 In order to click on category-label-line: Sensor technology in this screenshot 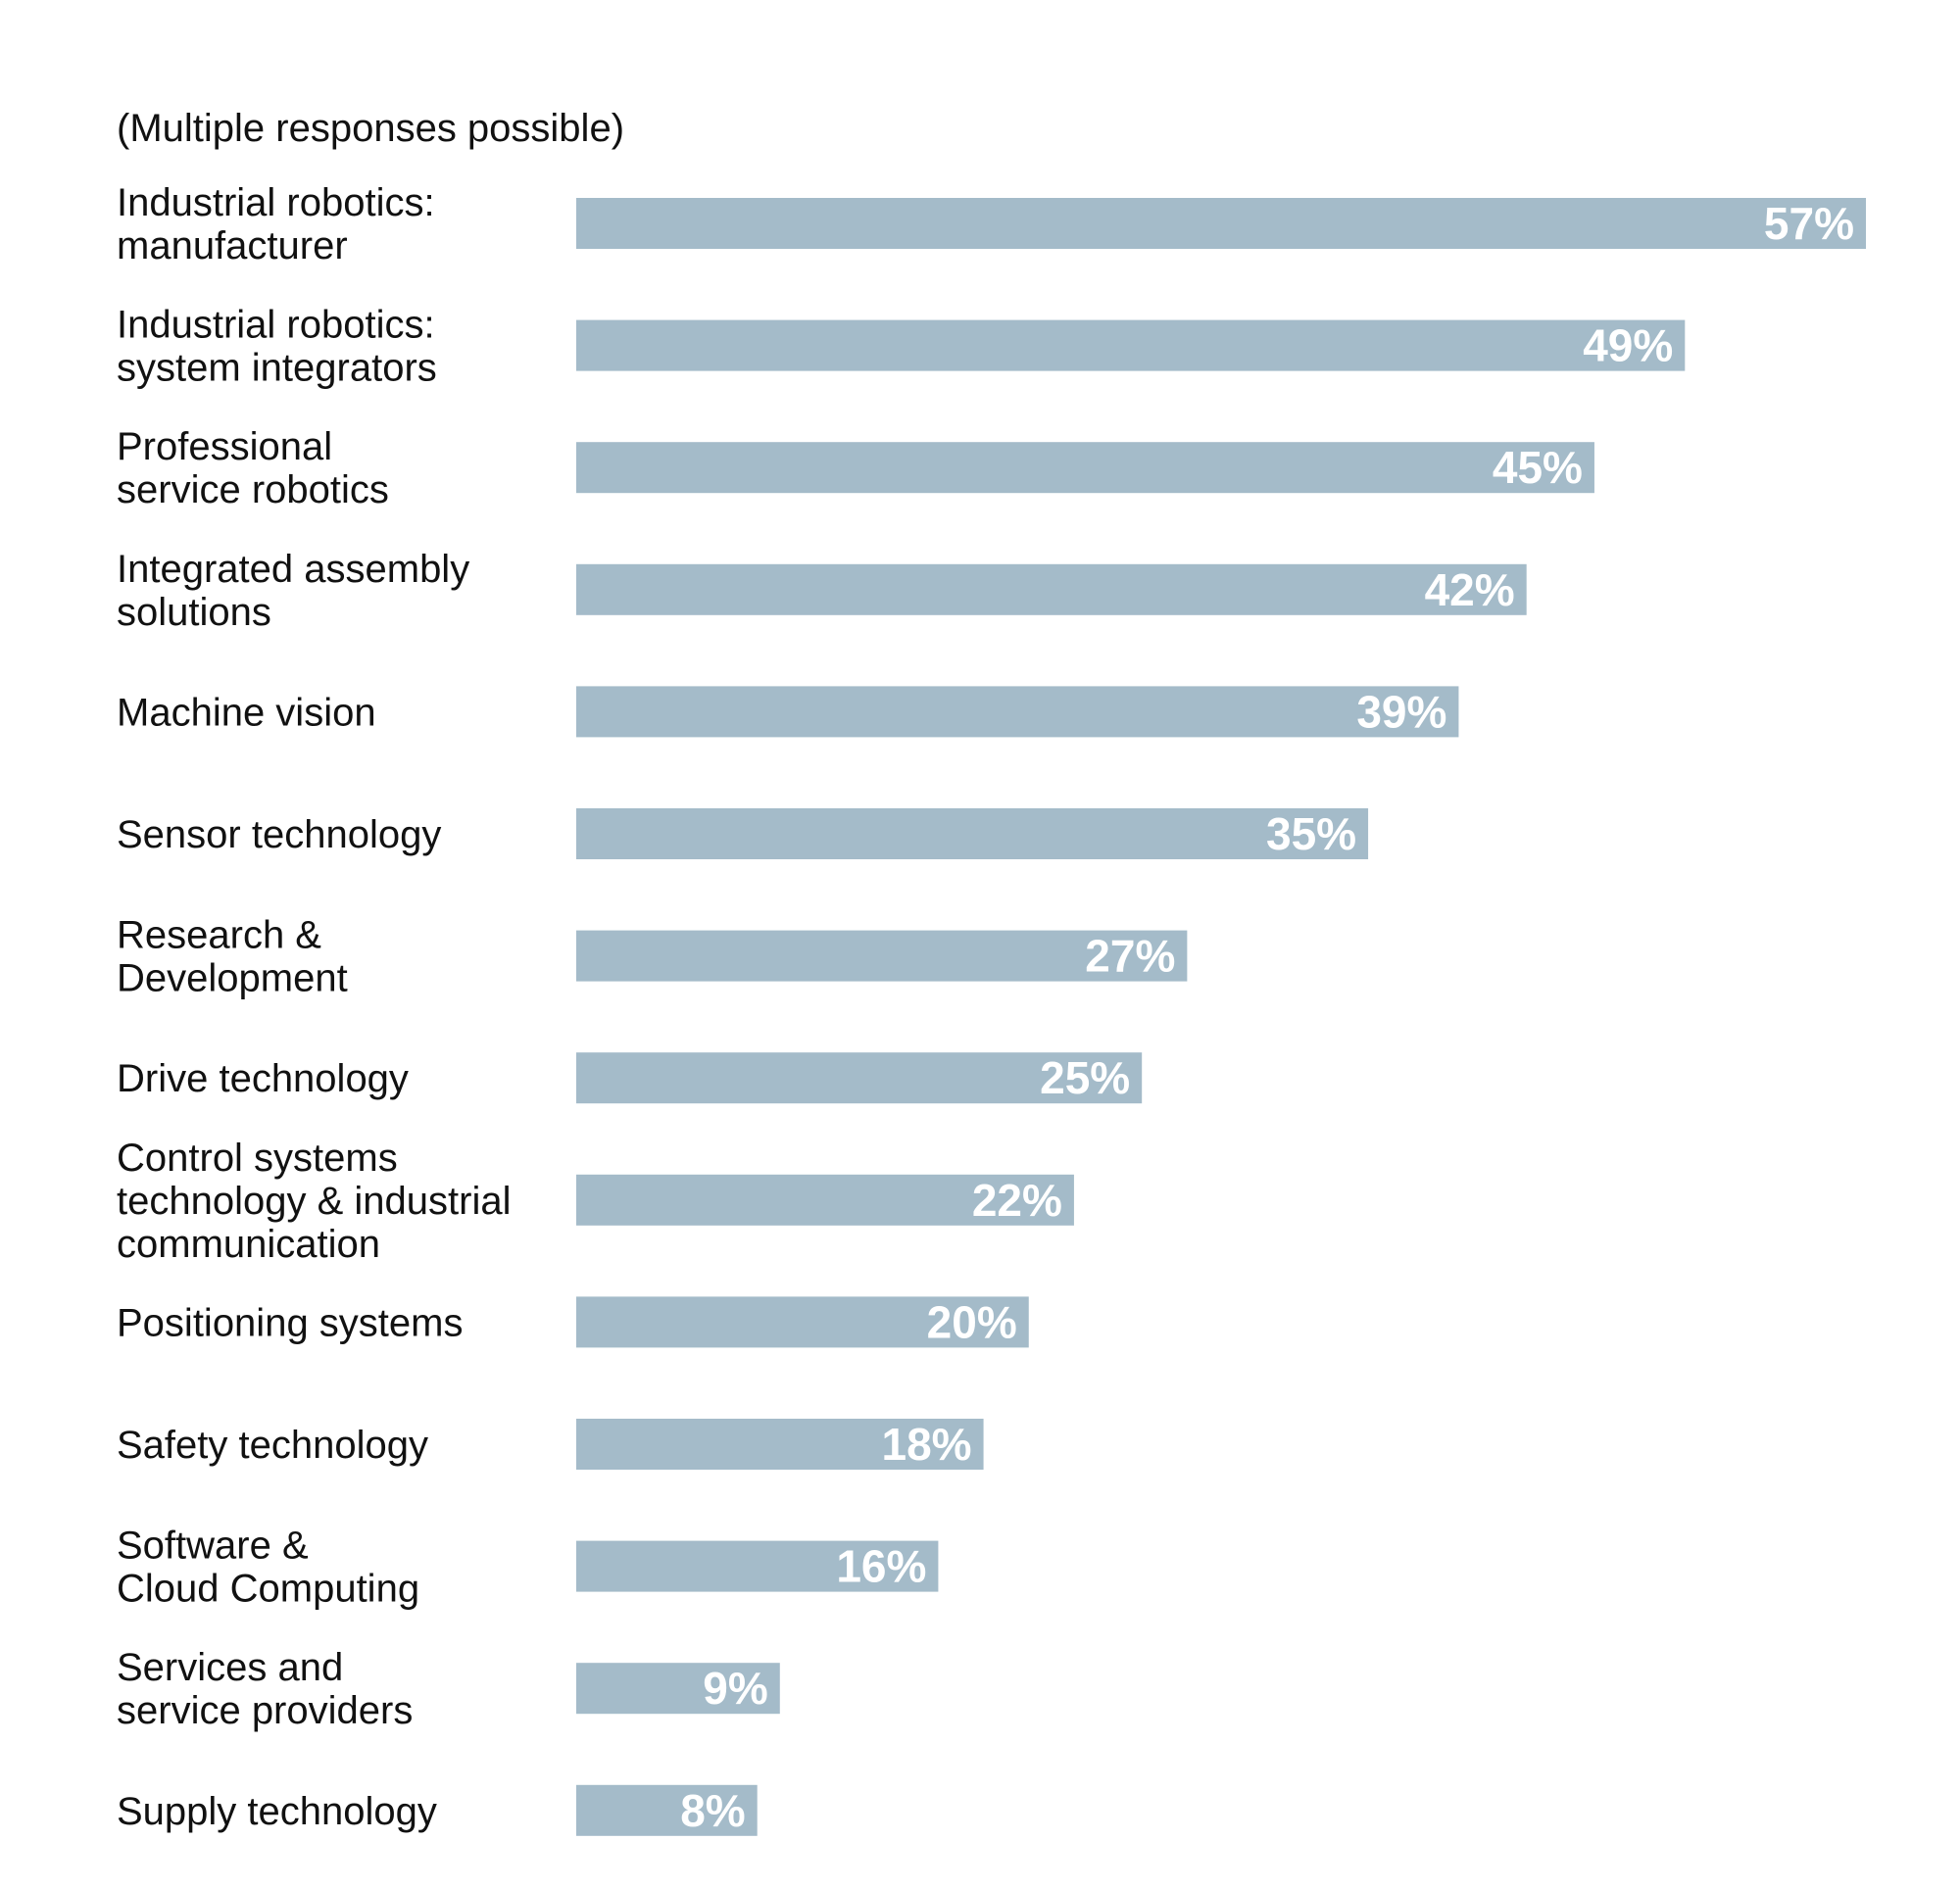, I will do `click(279, 834)`.